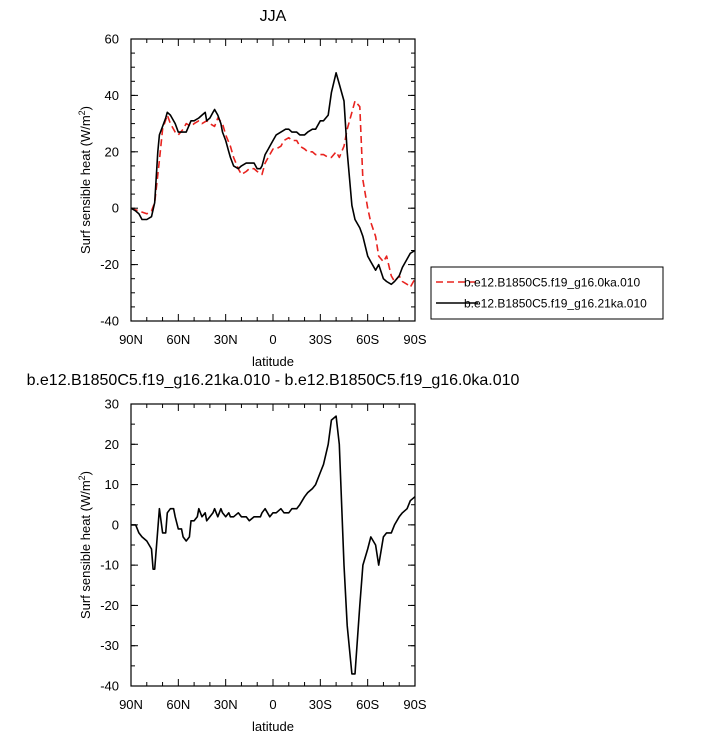  What do you see at coordinates (555, 304) in the screenshot?
I see `legend-label-2: b.e12.B1850C5.f19_g16.21ka.010` at bounding box center [555, 304].